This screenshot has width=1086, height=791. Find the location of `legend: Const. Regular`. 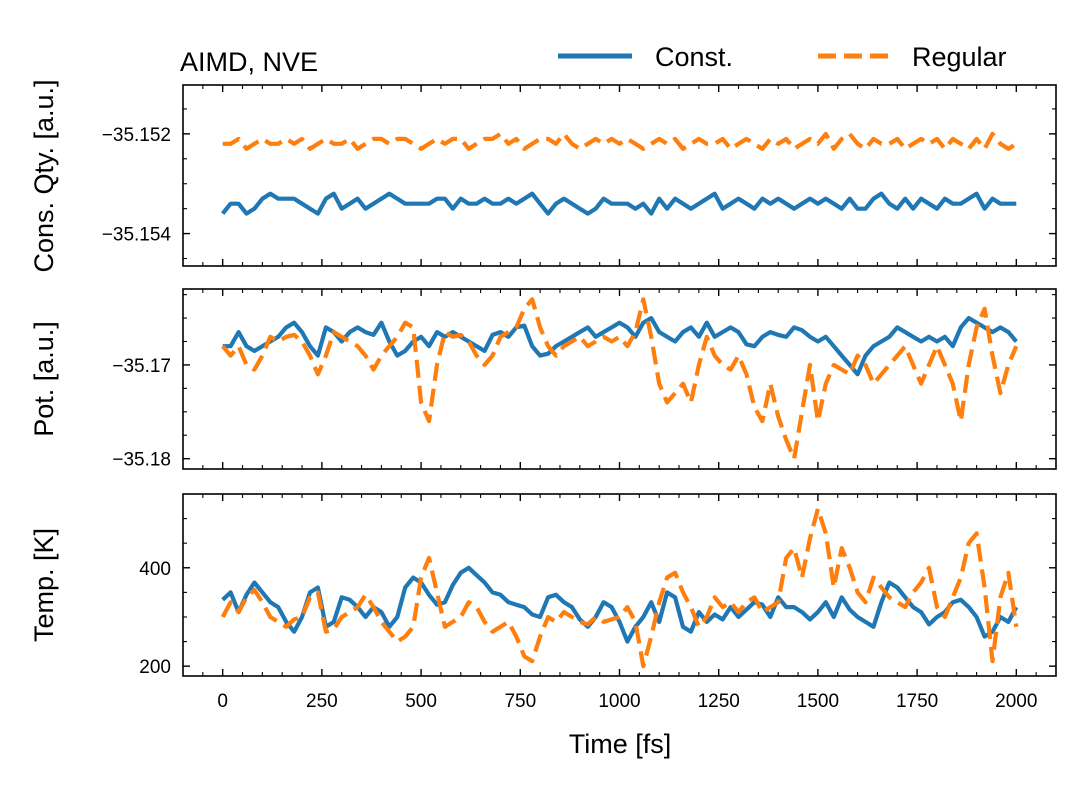

legend: Const. Regular is located at coordinates (782, 57).